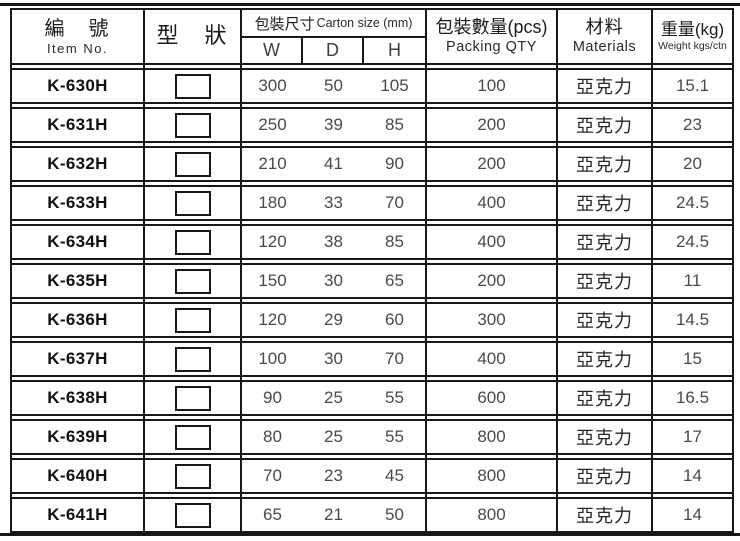 The width and height of the screenshot is (740, 541). I want to click on carton-size-cell: 120 38 85, so click(334, 242).